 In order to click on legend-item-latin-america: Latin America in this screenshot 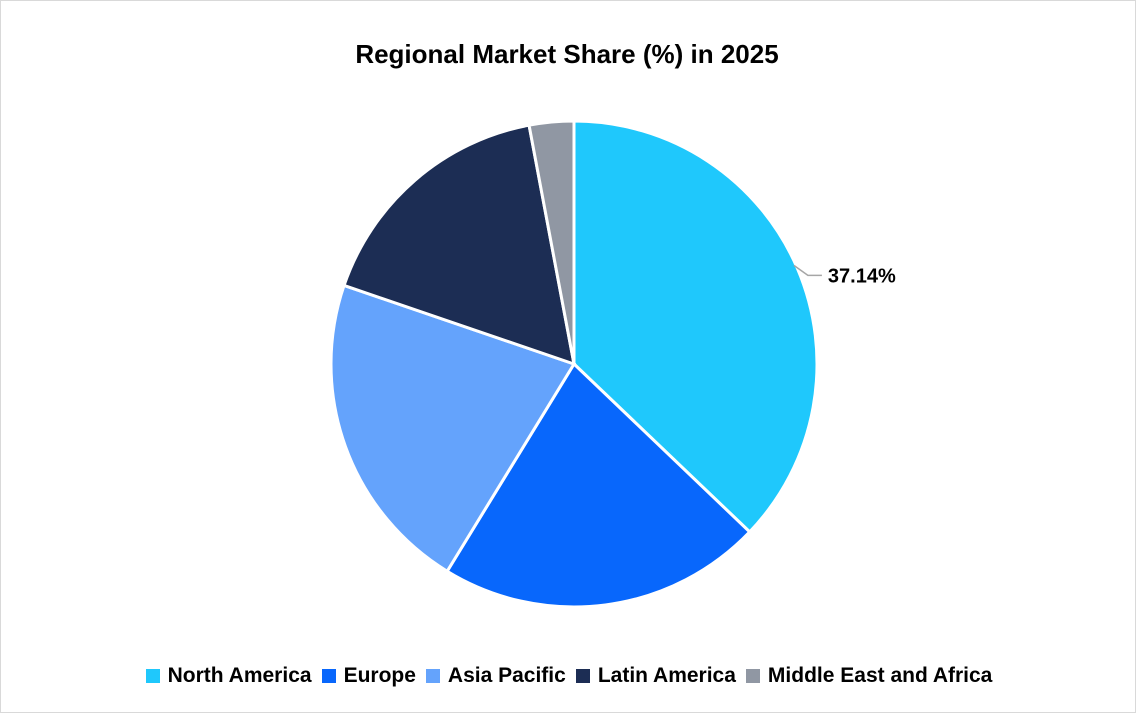, I will do `click(655, 676)`.